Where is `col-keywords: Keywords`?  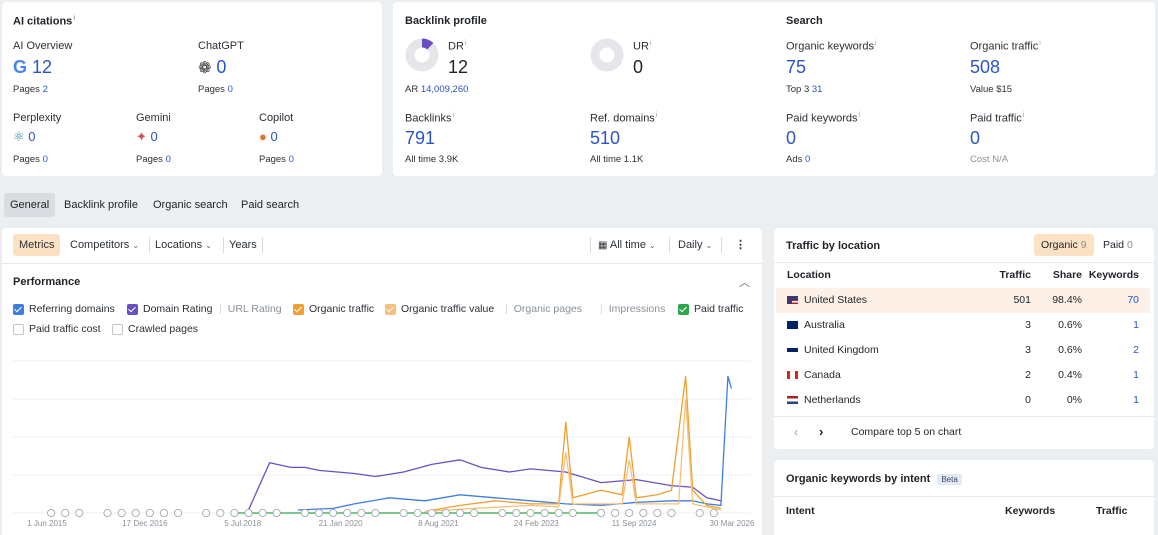
col-keywords: Keywords is located at coordinates (1113, 275).